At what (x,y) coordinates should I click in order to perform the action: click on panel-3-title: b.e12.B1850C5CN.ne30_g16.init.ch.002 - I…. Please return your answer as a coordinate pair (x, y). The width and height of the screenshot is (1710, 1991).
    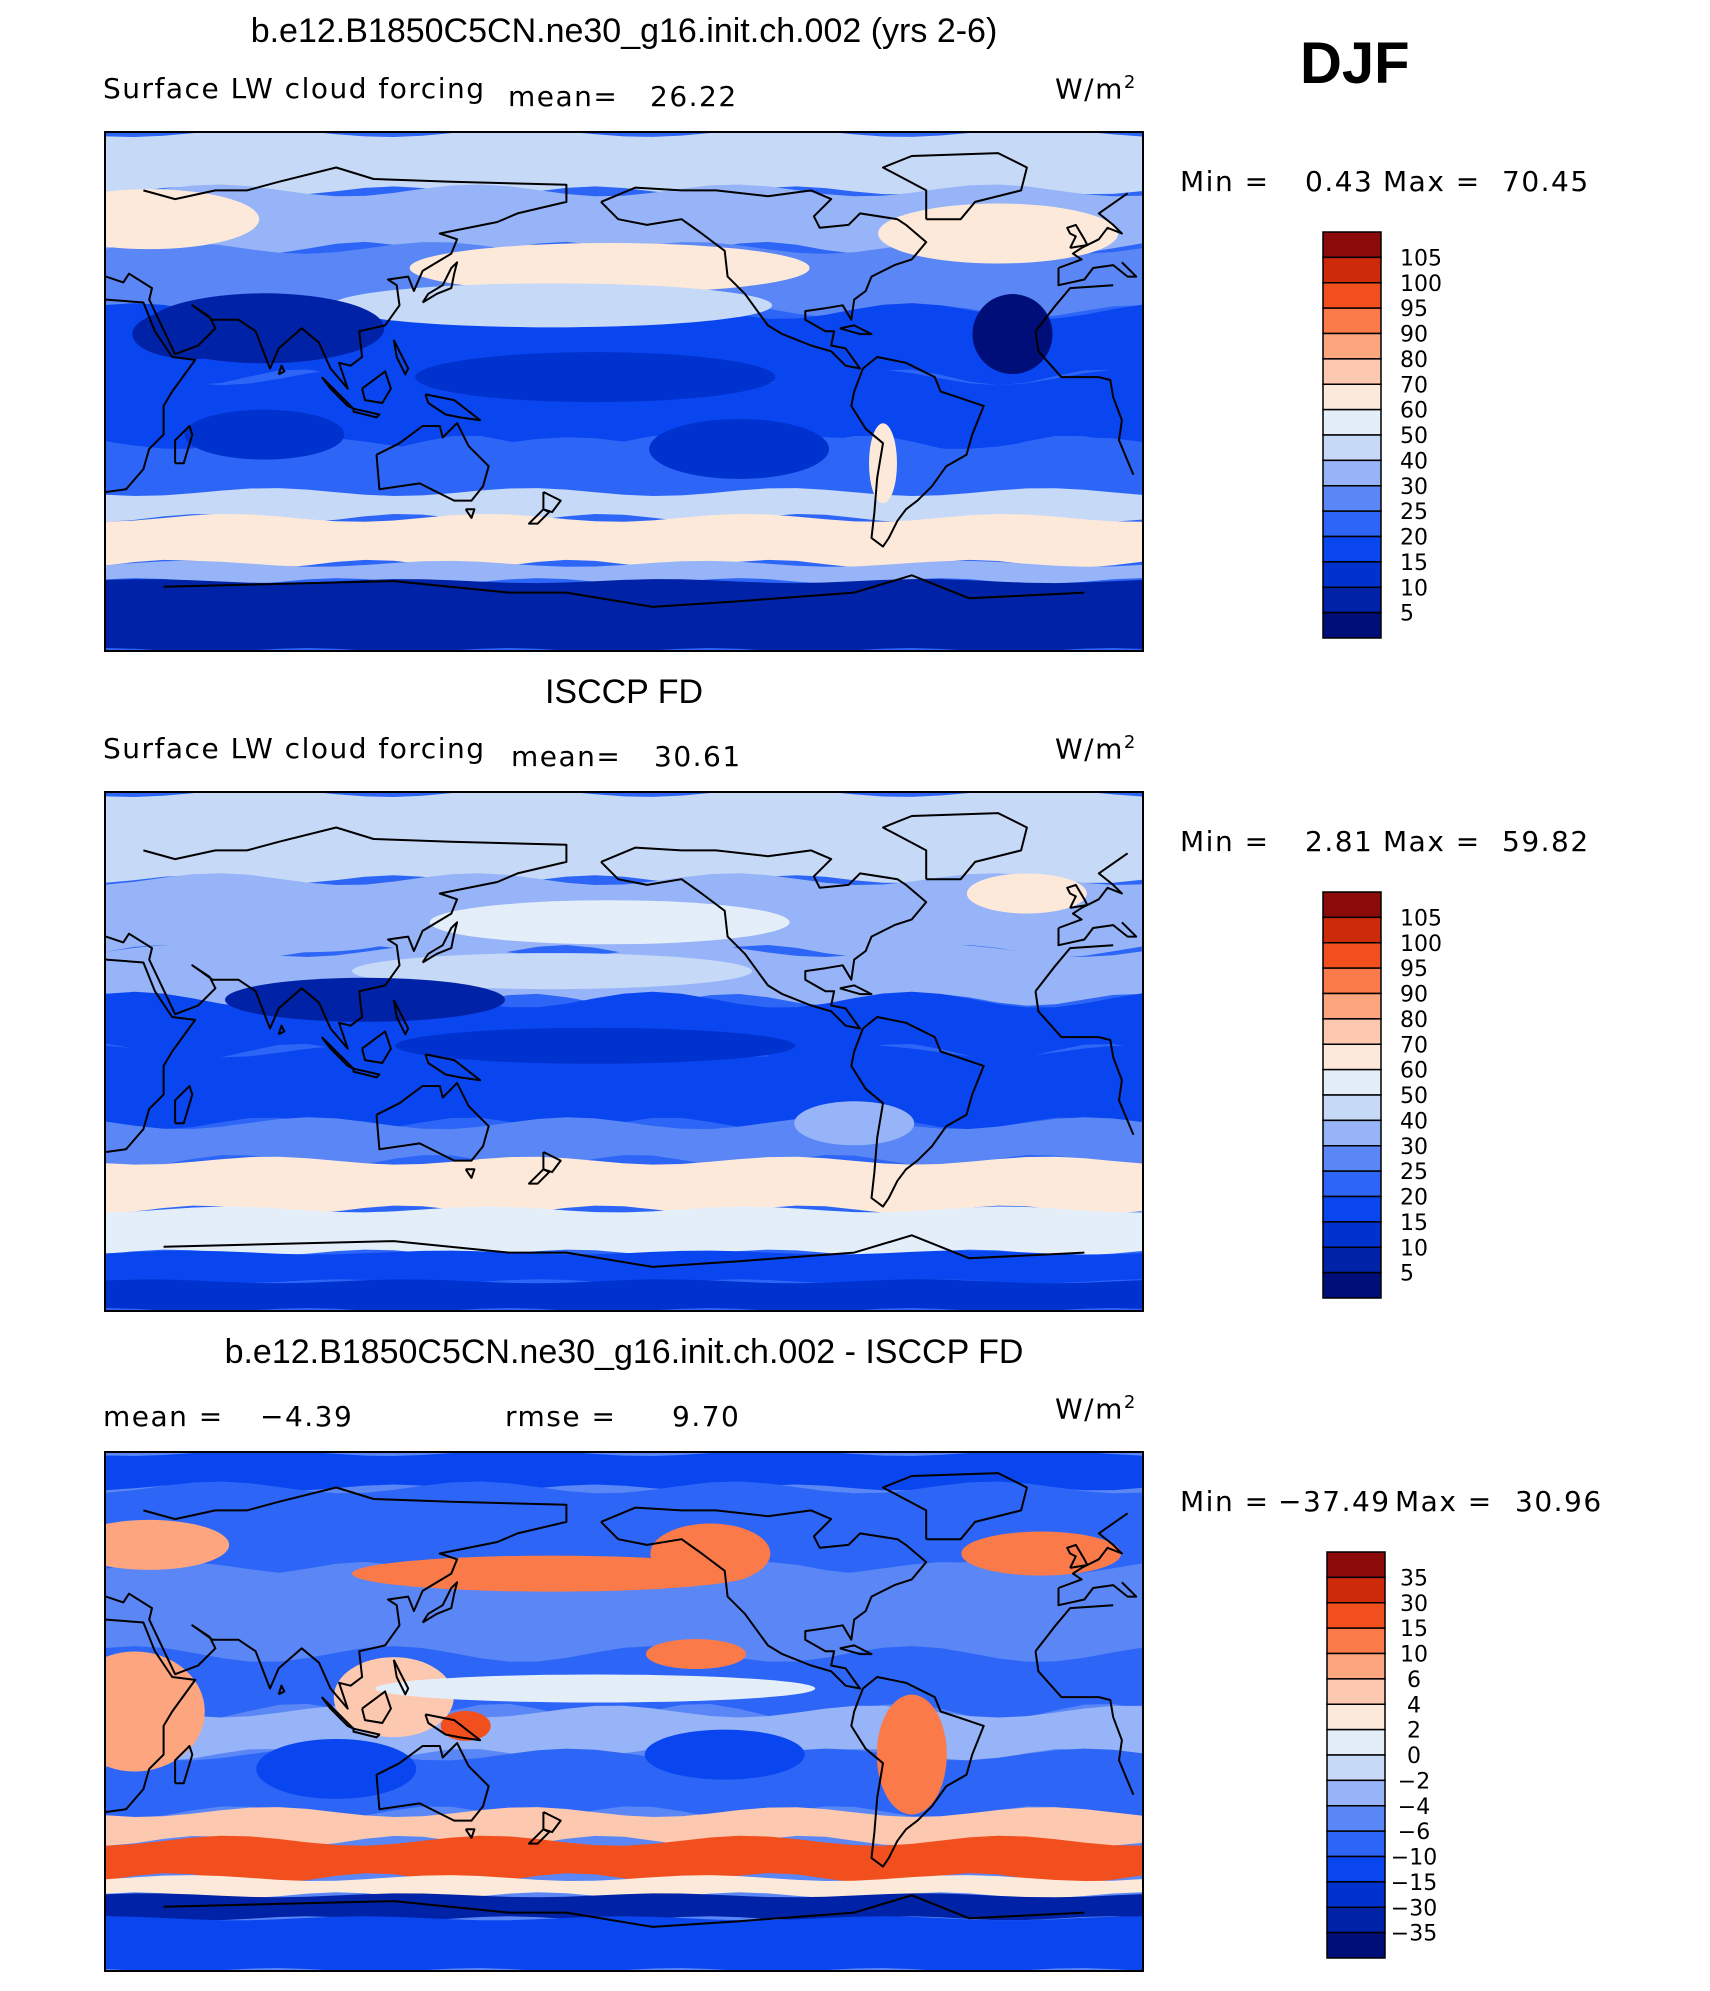
    Looking at the image, I should click on (624, 1352).